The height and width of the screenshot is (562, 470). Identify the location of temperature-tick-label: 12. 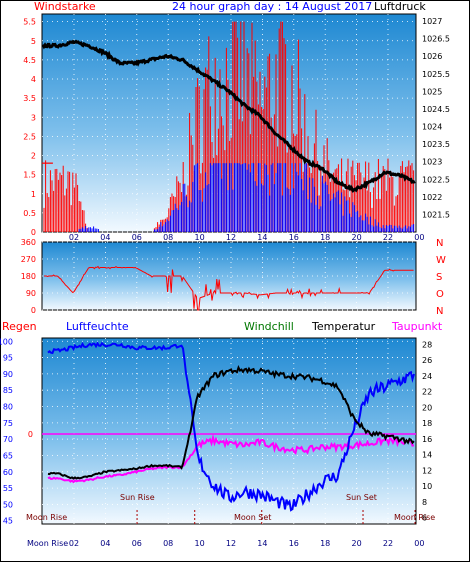
(427, 470).